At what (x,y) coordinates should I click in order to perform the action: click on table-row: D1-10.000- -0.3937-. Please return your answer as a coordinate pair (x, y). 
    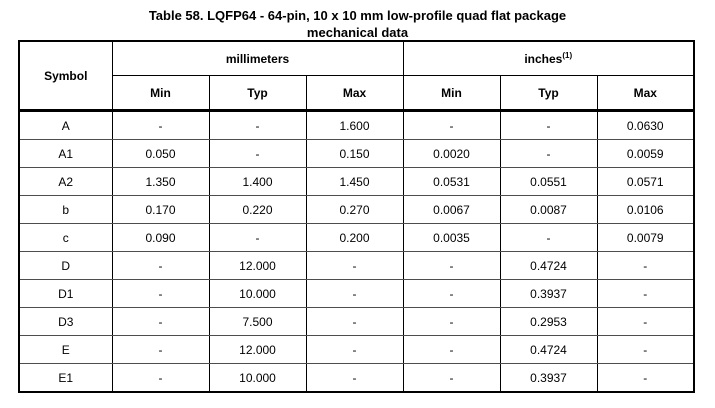
    Looking at the image, I should click on (356, 293).